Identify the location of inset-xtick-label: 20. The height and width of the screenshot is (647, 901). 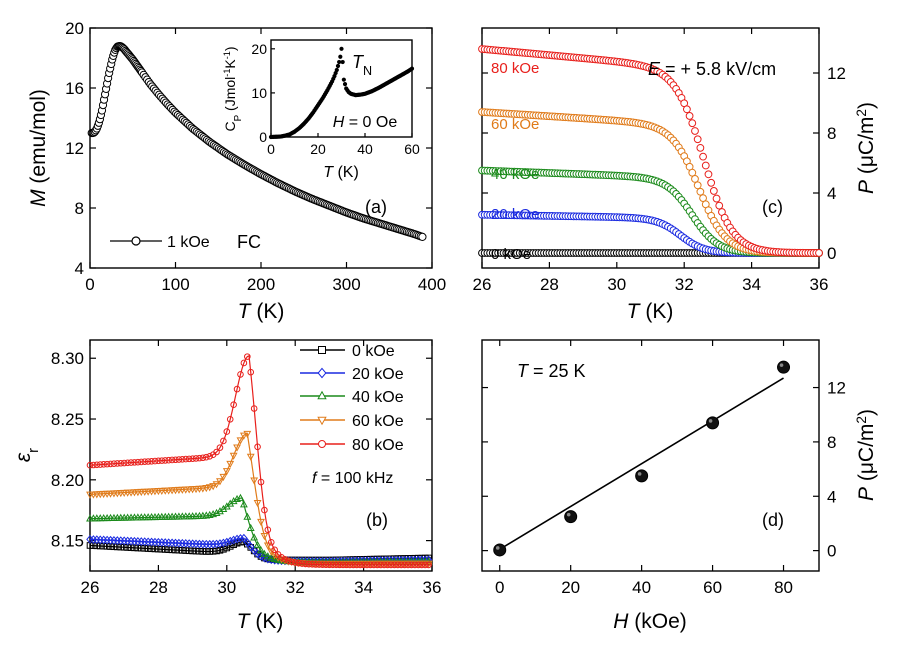
(318, 149).